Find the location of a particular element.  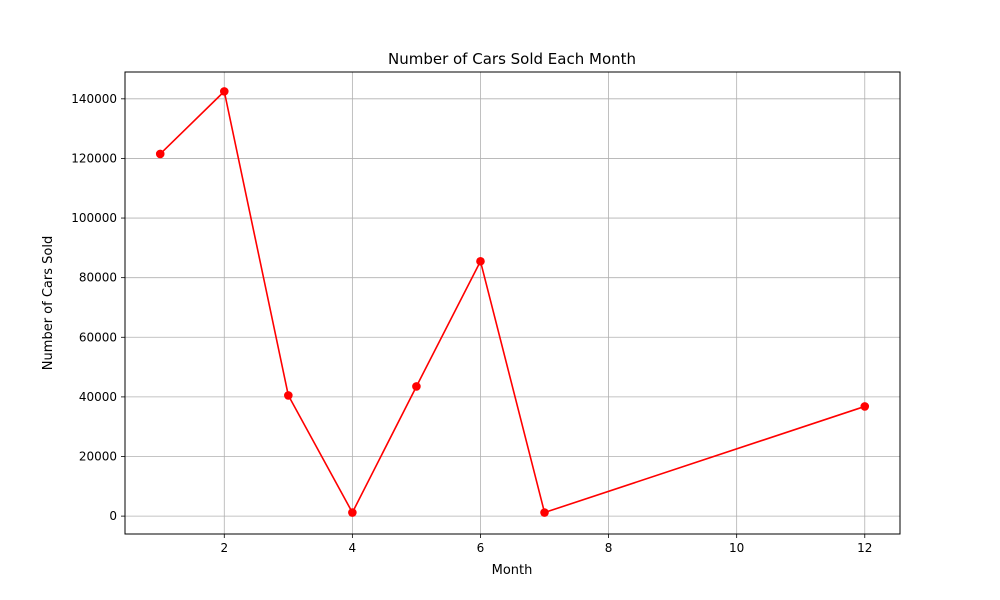

chart-title: Number of Cars Sold Each Month is located at coordinates (512, 59).